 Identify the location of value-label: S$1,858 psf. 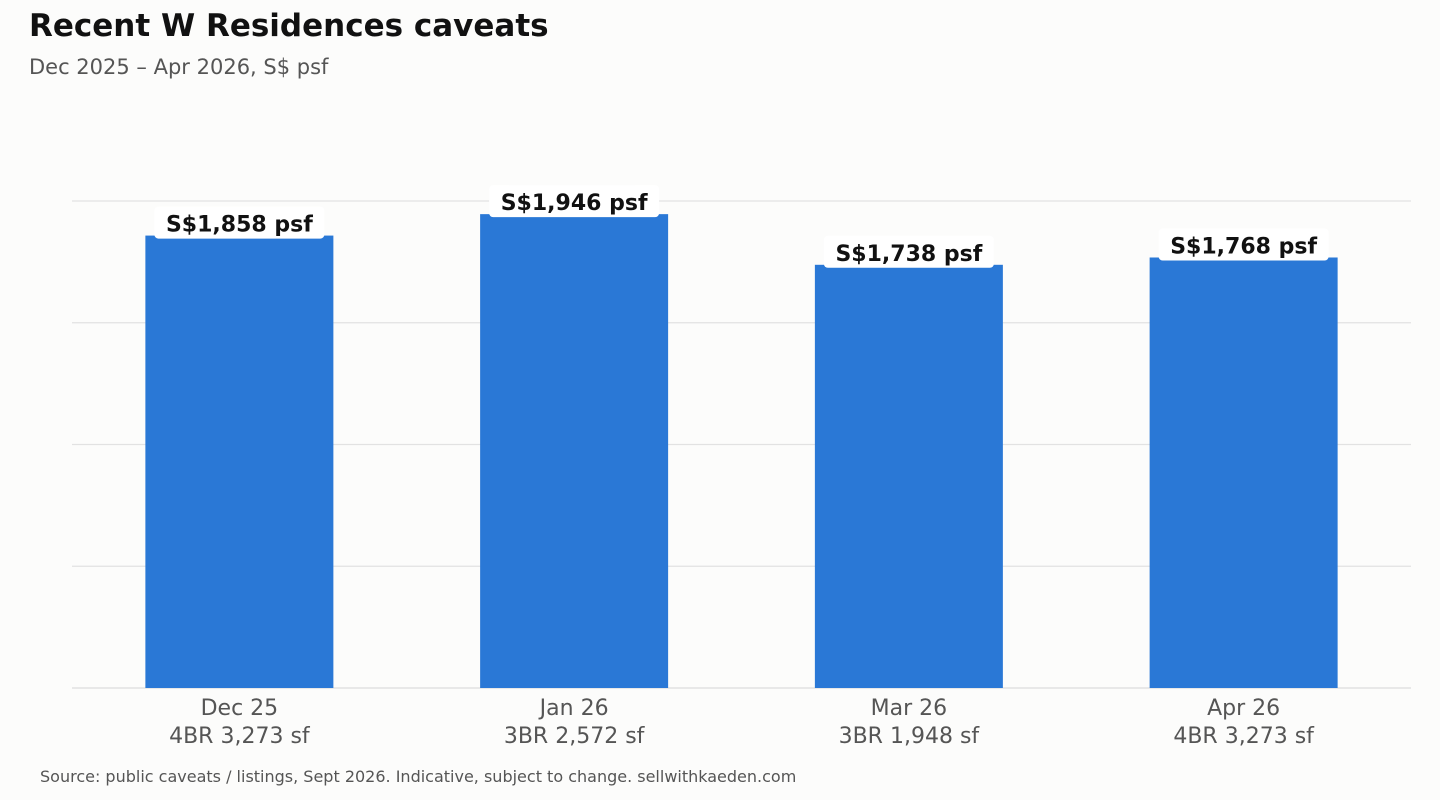
(239, 225).